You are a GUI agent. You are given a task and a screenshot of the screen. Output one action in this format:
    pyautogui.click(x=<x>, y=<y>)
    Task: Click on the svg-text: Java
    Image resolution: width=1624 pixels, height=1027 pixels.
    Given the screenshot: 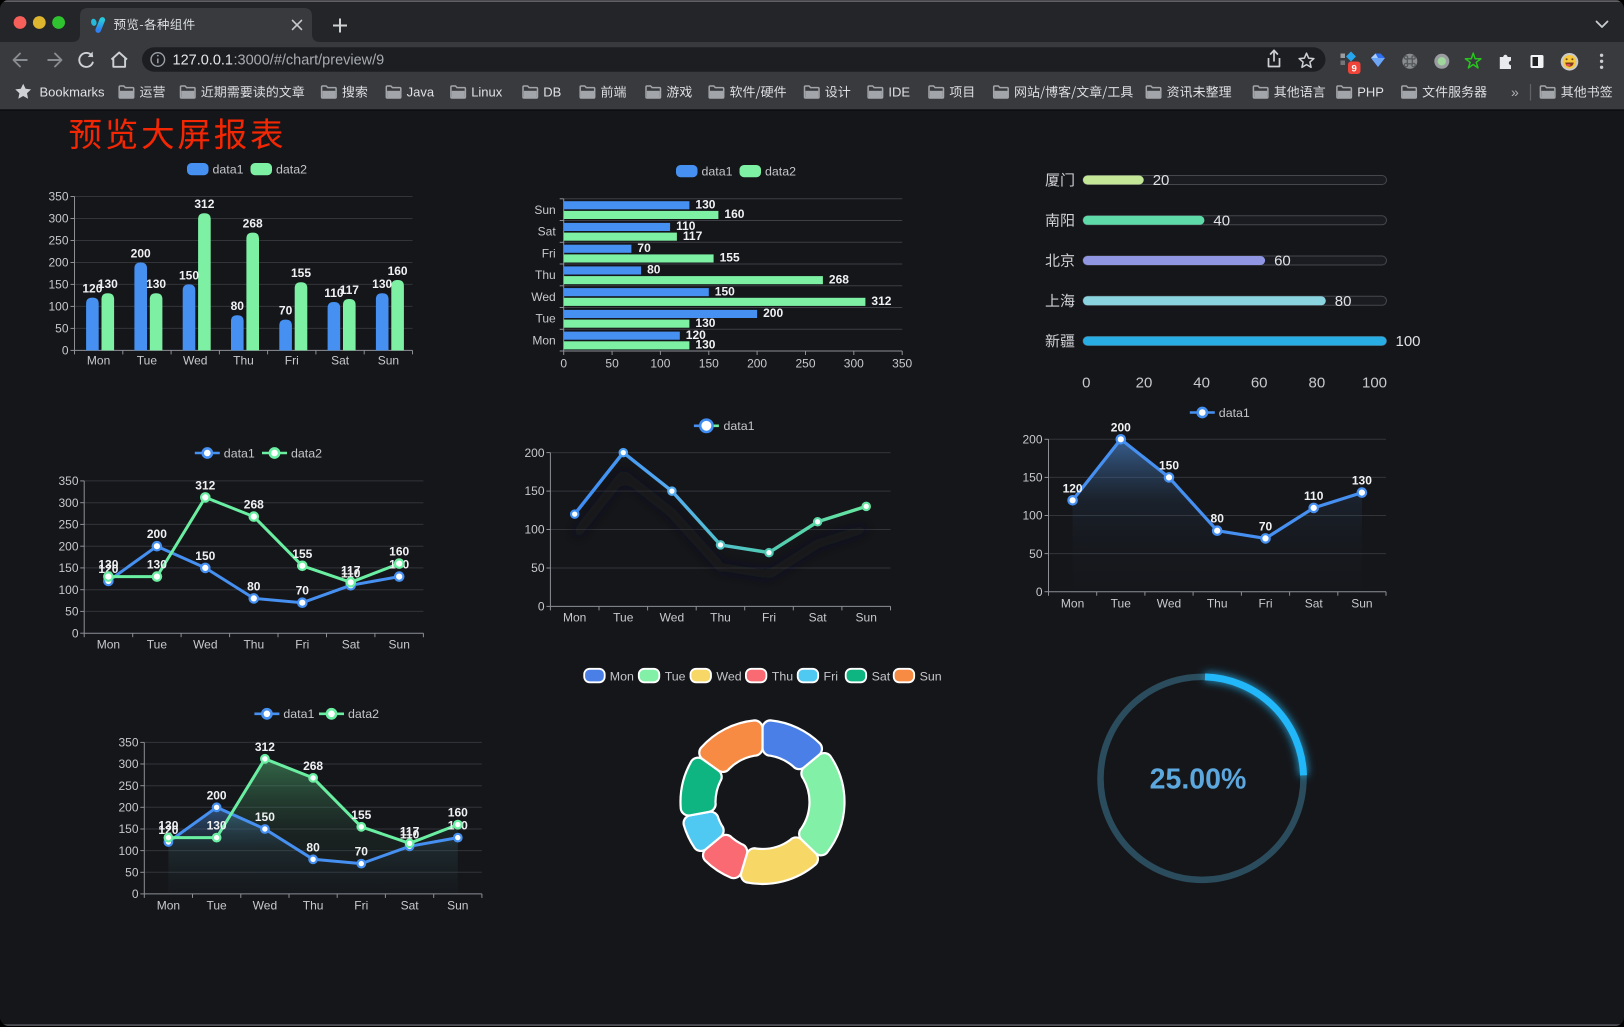 What is the action you would take?
    pyautogui.click(x=421, y=92)
    